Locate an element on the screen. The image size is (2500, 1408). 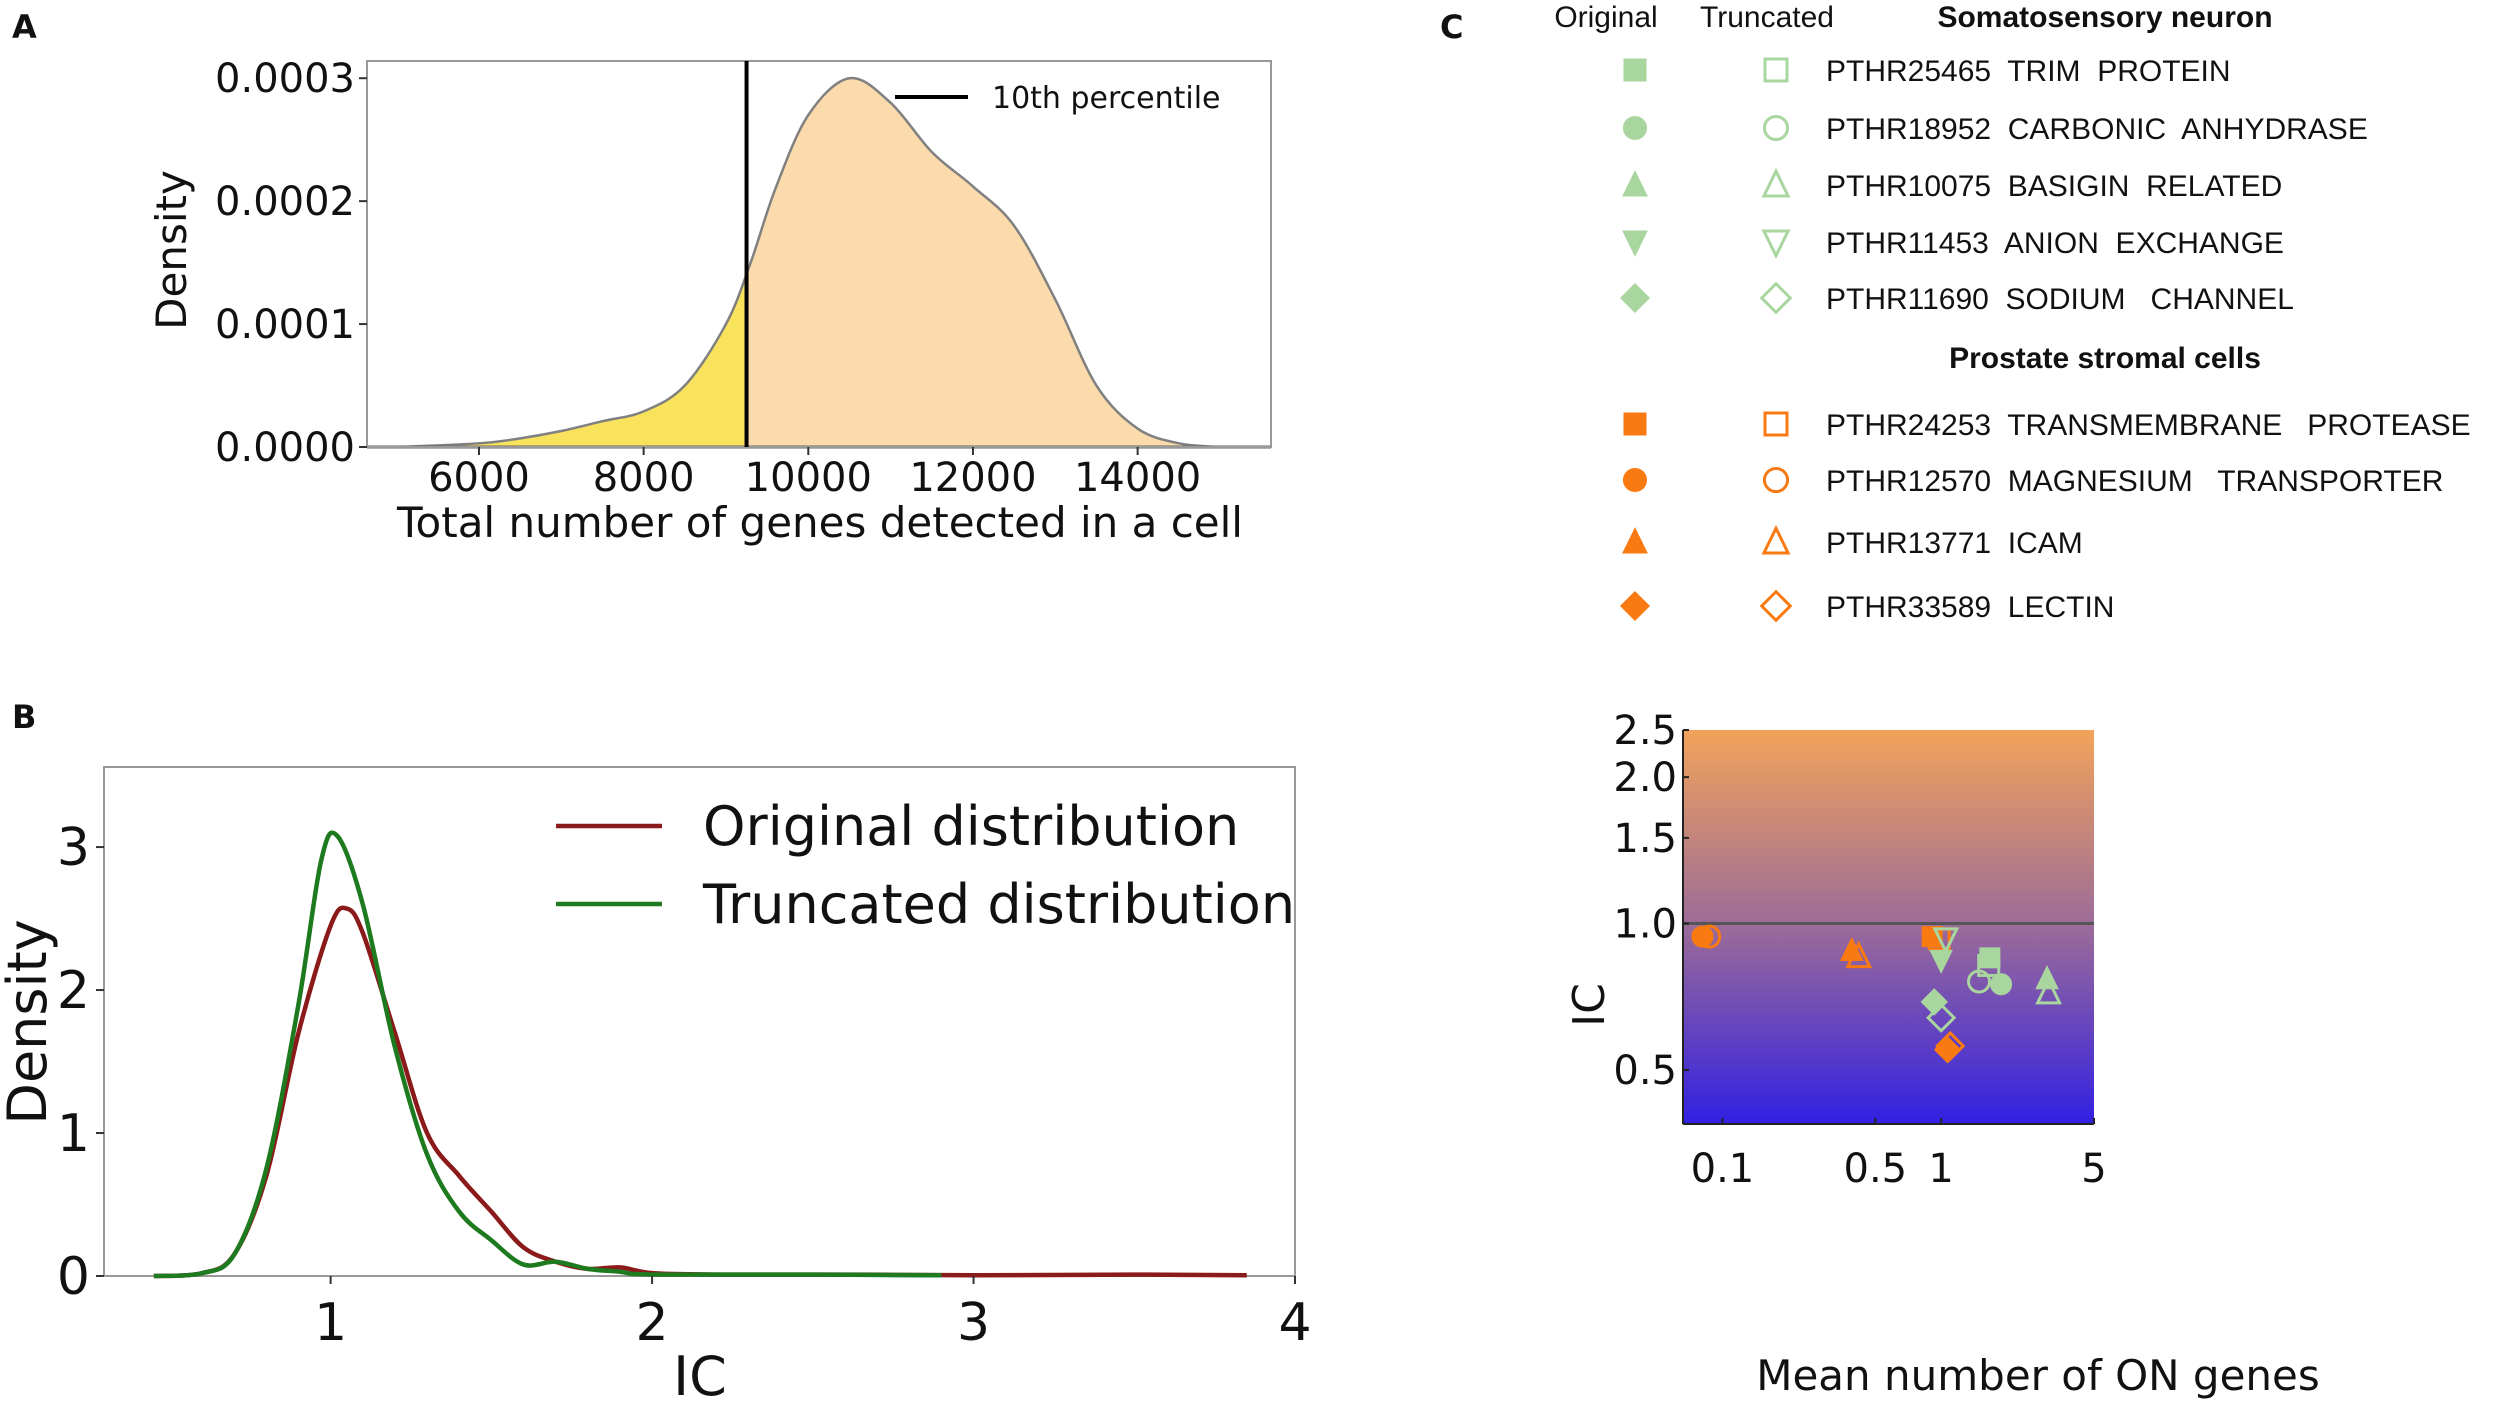
density-area-above is located at coordinates (808, 262).